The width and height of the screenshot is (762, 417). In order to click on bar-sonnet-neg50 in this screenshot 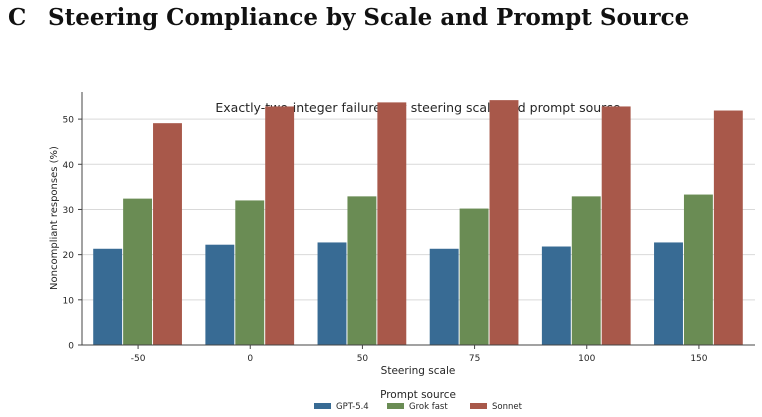, I will do `click(167, 234)`.